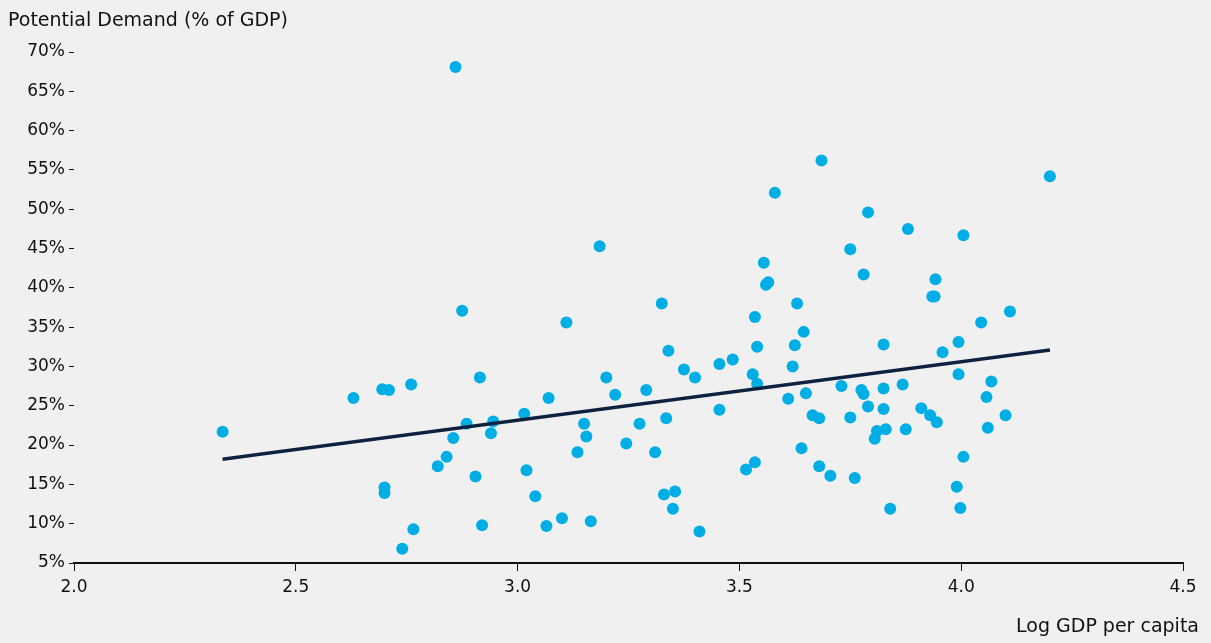 The image size is (1211, 643). Describe the element at coordinates (1107, 625) in the screenshot. I see `x-axis-title: Log GDP per capita` at that location.